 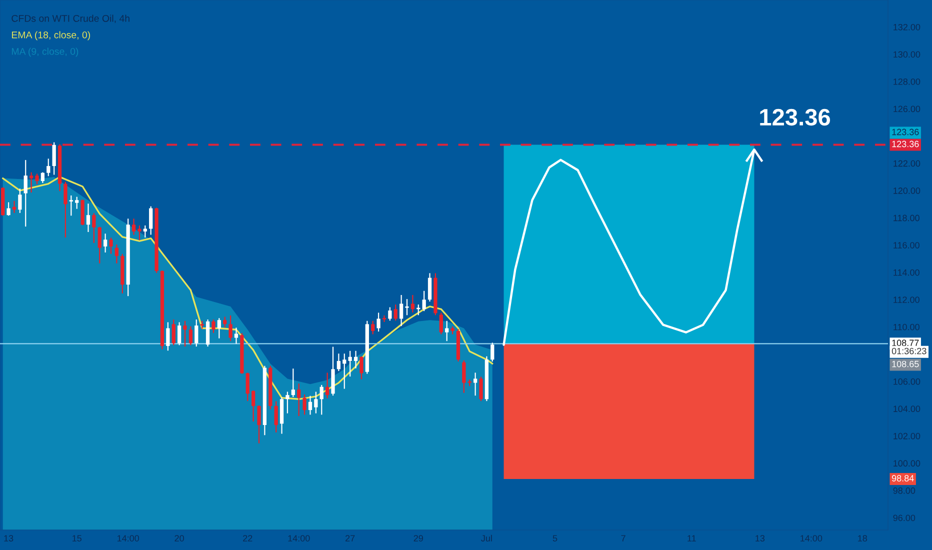 I want to click on y-tick-label: 114.00, so click(x=907, y=272).